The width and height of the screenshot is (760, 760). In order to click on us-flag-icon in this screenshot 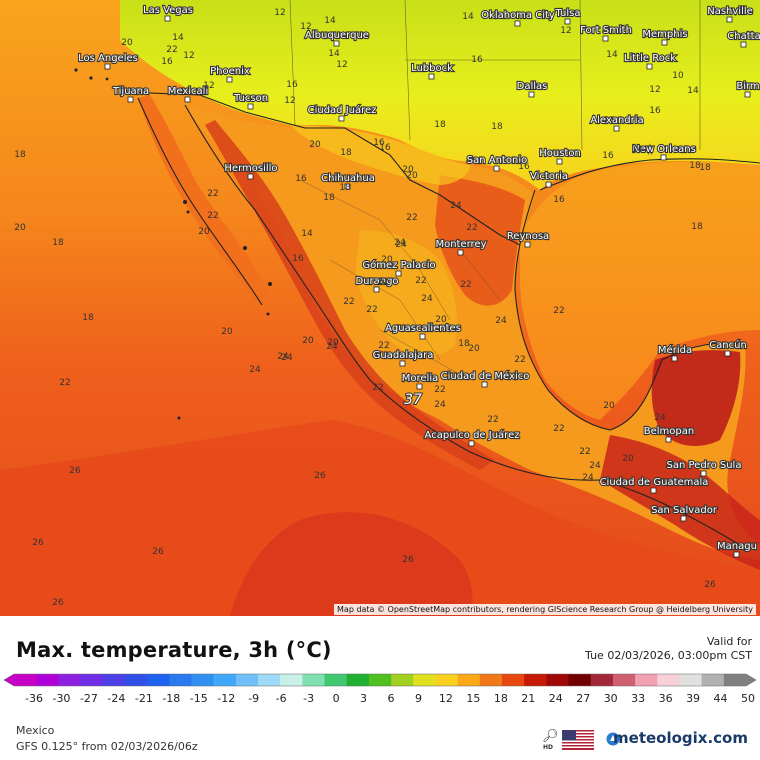, I will do `click(578, 740)`.